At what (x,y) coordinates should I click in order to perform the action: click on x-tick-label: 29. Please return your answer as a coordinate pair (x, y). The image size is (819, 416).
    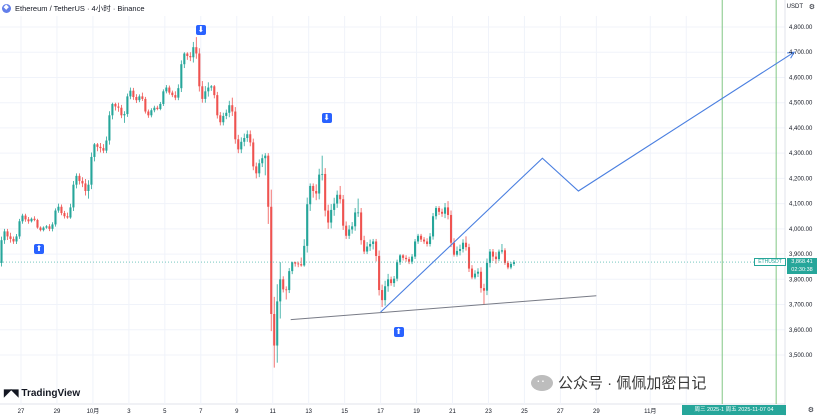
    Looking at the image, I should click on (596, 412).